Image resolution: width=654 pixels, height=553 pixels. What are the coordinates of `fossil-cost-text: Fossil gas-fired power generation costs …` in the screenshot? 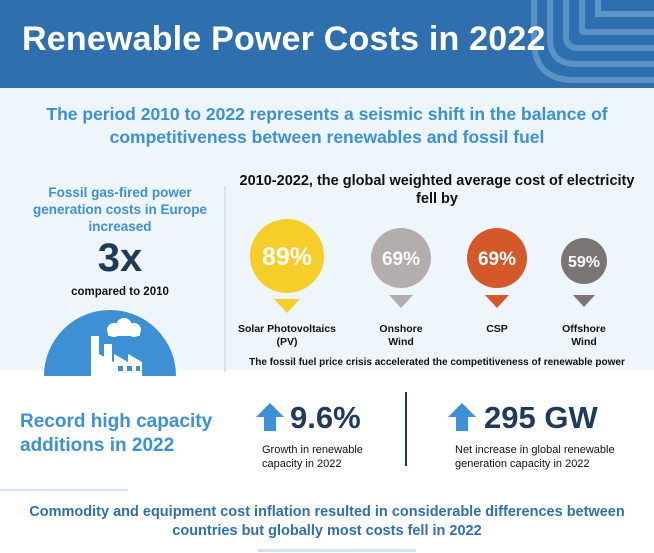 It's located at (120, 209).